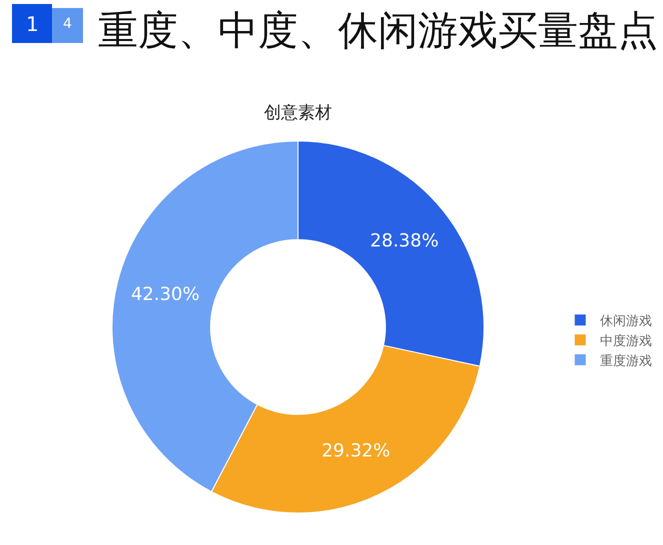  What do you see at coordinates (626, 322) in the screenshot?
I see `legend-label: 休闲游戏` at bounding box center [626, 322].